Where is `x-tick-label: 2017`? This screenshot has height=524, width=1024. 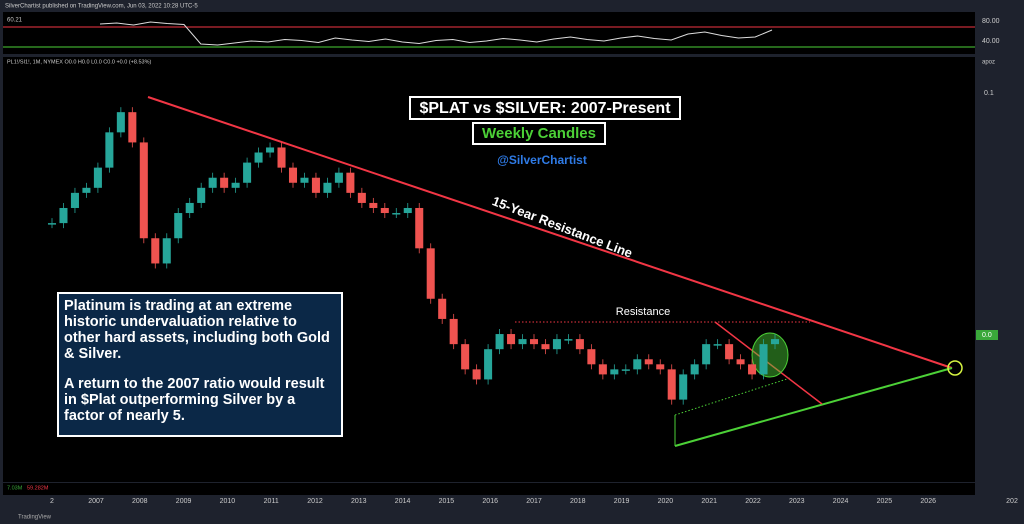 x-tick-label: 2017 is located at coordinates (534, 501).